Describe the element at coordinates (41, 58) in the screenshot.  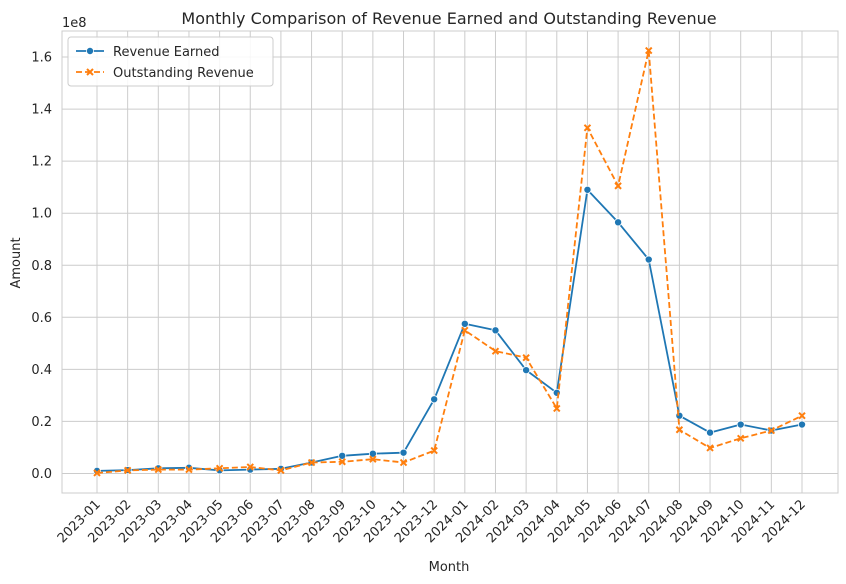
I see `y-tick-label: 1.6` at that location.